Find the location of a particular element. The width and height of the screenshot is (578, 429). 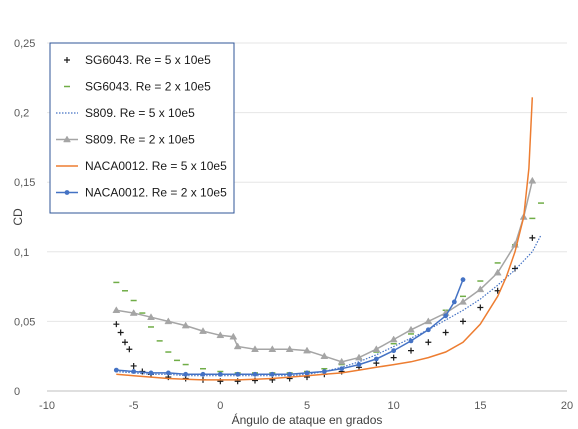

y-tick-label: 0 is located at coordinates (17, 392).